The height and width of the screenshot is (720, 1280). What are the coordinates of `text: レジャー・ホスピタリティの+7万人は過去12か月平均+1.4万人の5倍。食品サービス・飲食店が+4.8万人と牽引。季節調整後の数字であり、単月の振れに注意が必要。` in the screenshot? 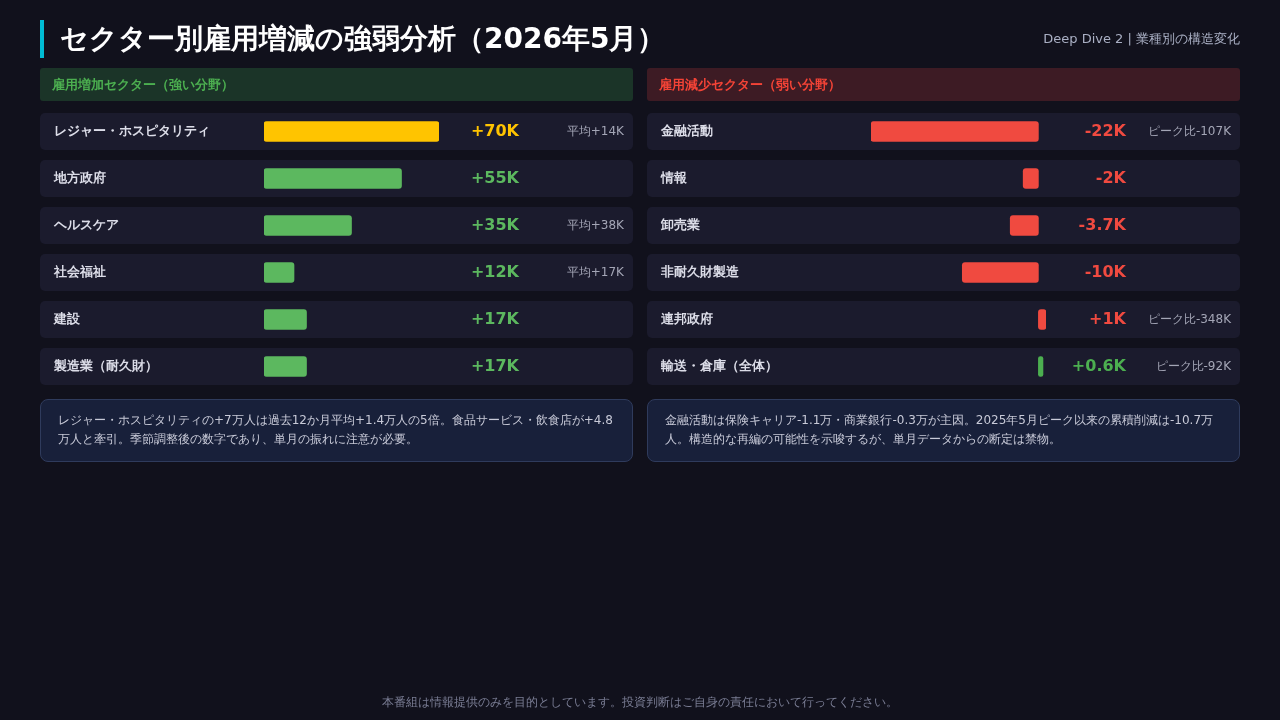 It's located at (336, 430).